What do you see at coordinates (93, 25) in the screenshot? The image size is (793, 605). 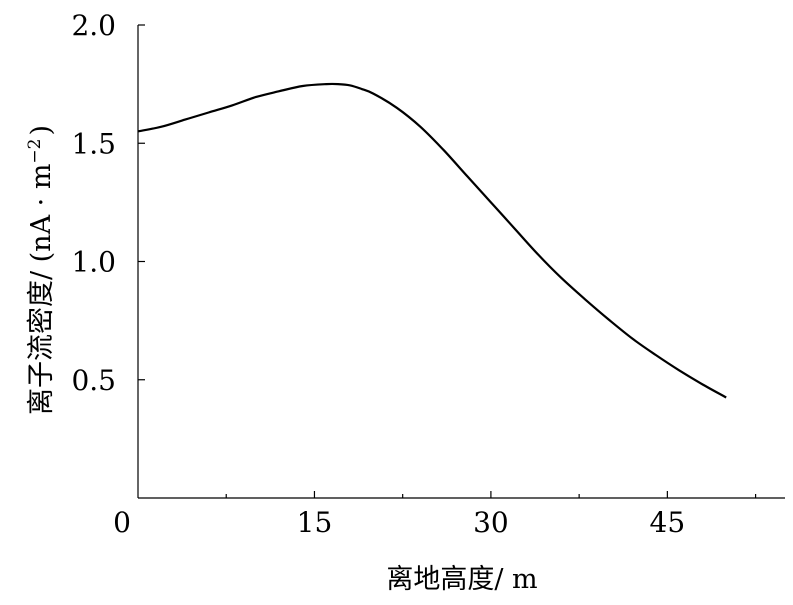 I see `y-tick-label: 2.0` at bounding box center [93, 25].